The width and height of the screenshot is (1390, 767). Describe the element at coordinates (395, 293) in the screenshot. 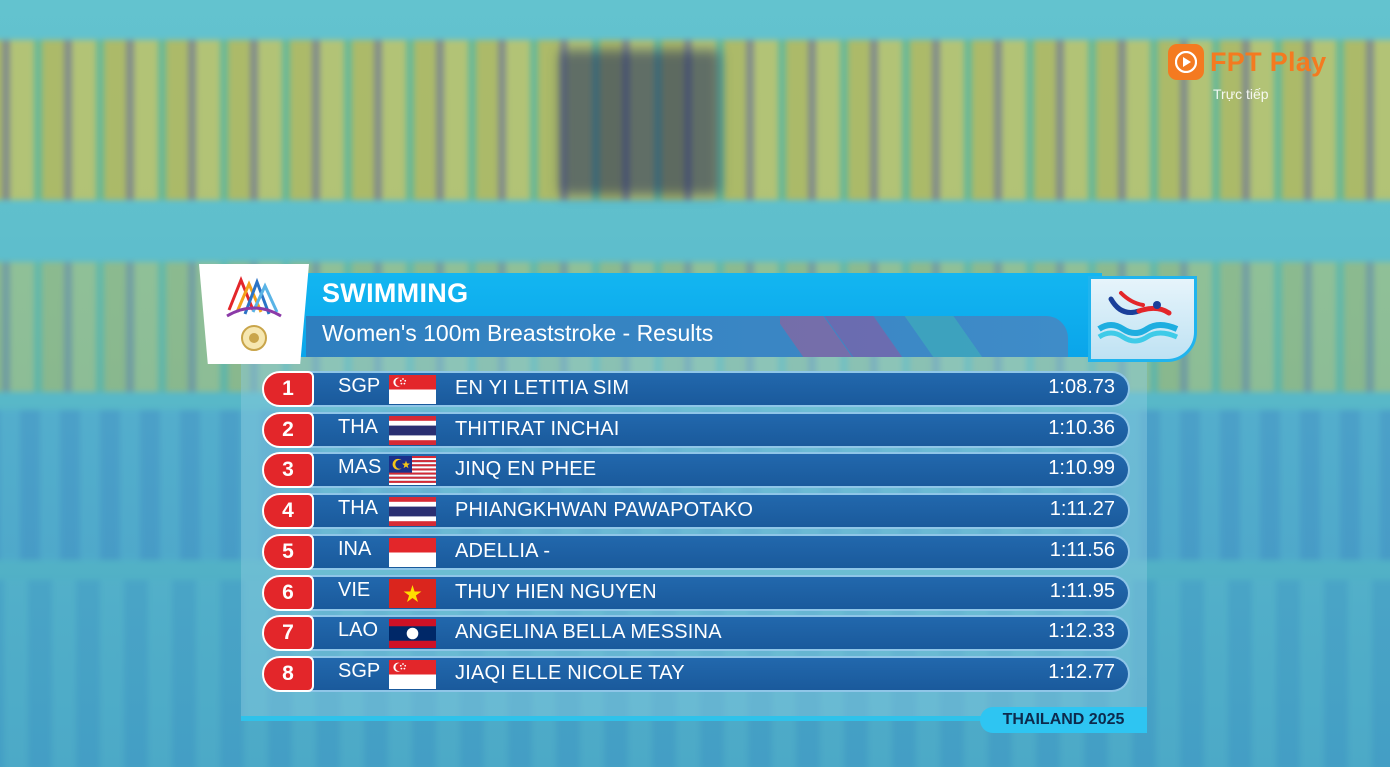

I see `sport-title: SWIMMING` at that location.